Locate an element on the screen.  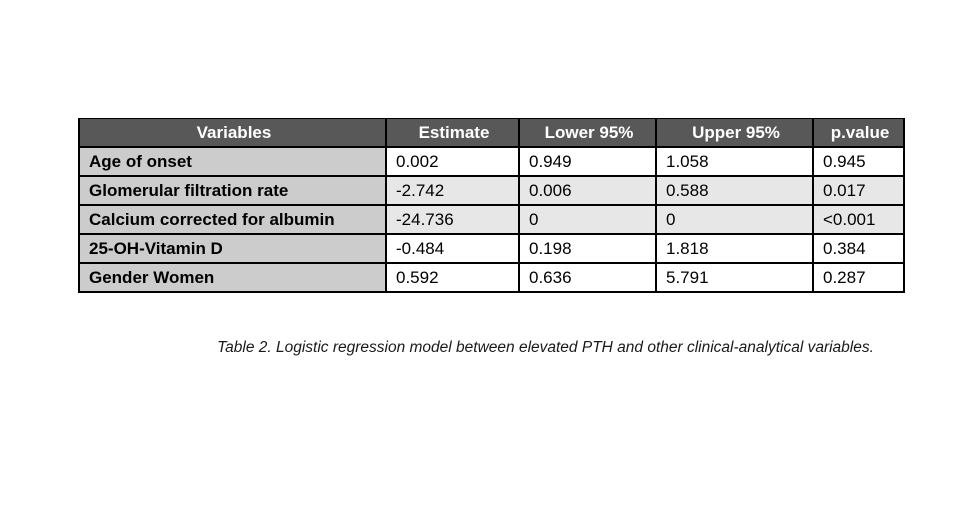
column-header-lower-95: Lower 95% is located at coordinates (587, 133).